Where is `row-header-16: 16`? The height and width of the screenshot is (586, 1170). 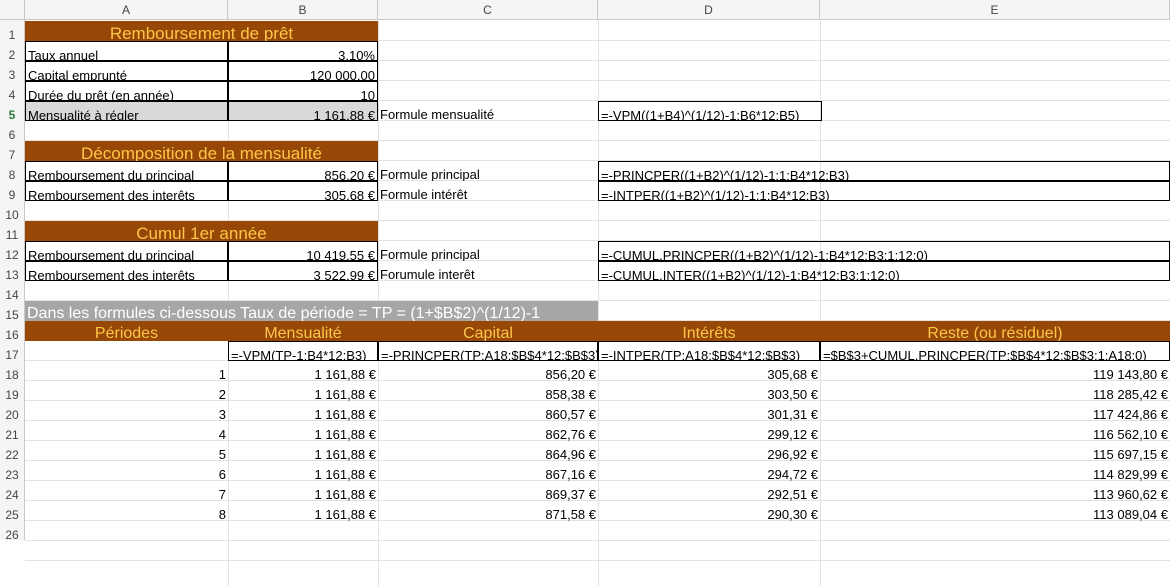
row-header-16: 16 is located at coordinates (12, 331).